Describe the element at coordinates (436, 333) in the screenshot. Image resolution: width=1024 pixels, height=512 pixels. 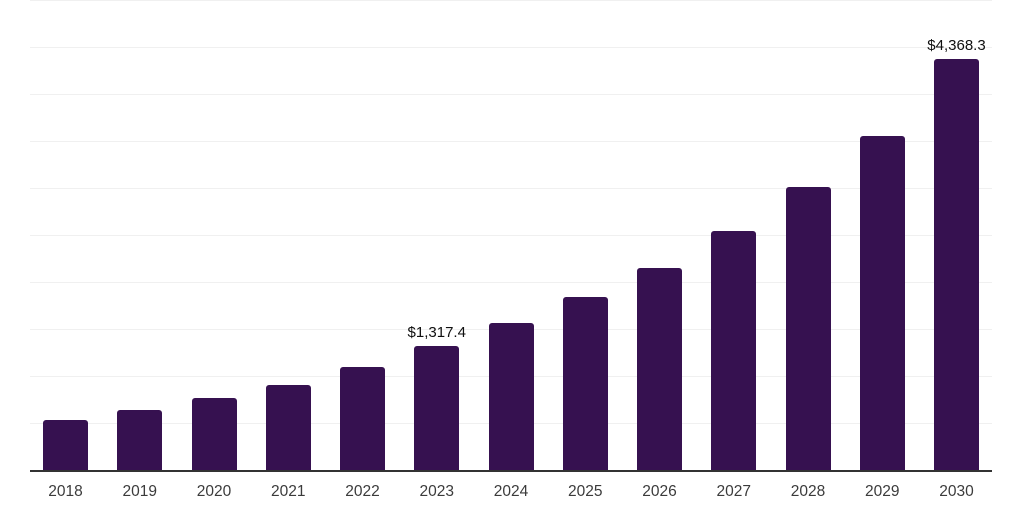
I see `bar-value-label-2023: $1,317.4` at that location.